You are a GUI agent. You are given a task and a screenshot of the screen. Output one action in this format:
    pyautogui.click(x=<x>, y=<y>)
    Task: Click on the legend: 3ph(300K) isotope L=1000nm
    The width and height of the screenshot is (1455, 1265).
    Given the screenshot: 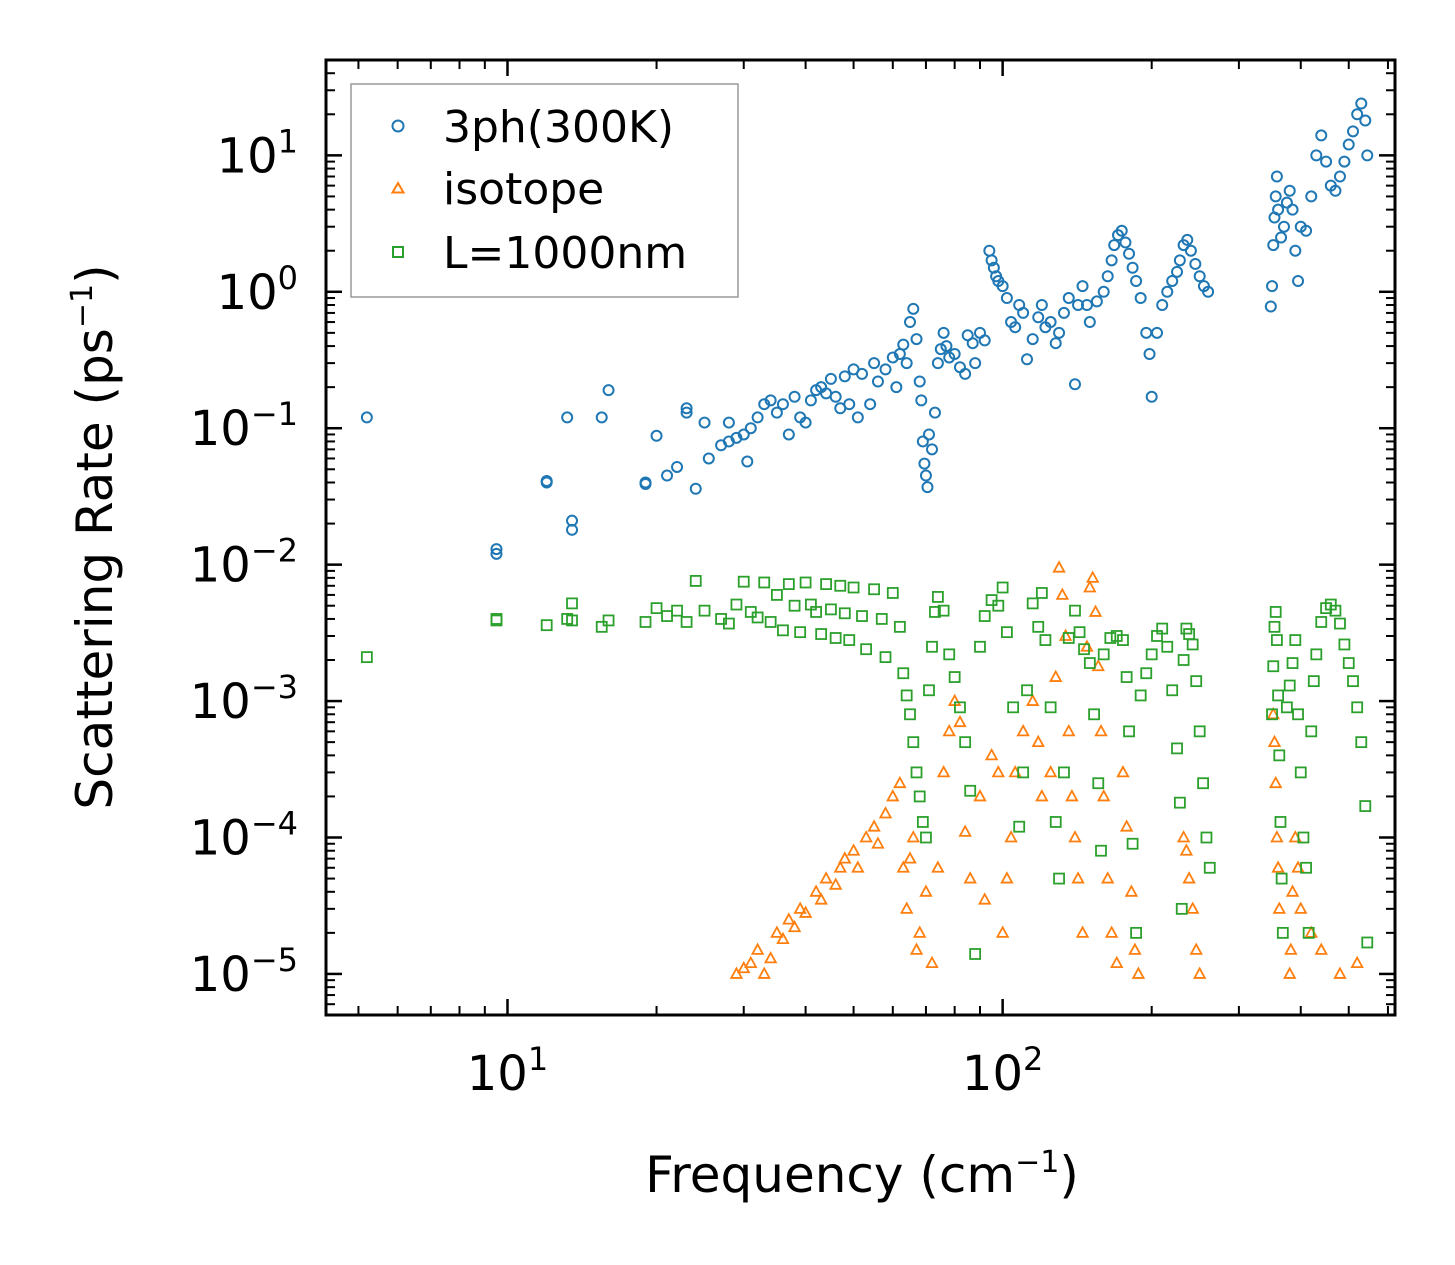 What is the action you would take?
    pyautogui.click(x=544, y=190)
    